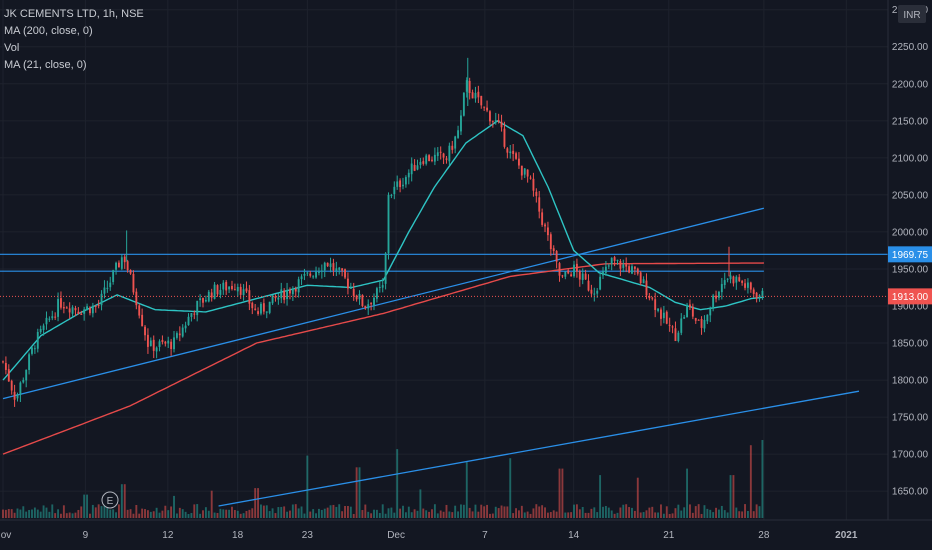  I want to click on legend-symbol: JK CEMENTS LTD, 1h, NSE, so click(74, 14).